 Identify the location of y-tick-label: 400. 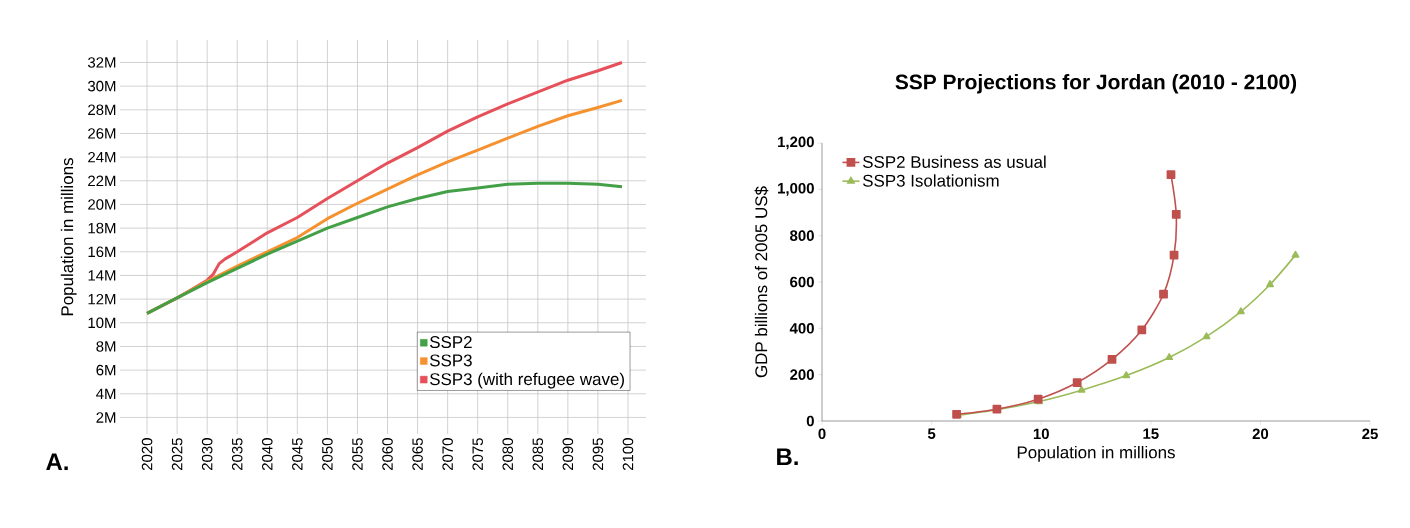
(801, 328).